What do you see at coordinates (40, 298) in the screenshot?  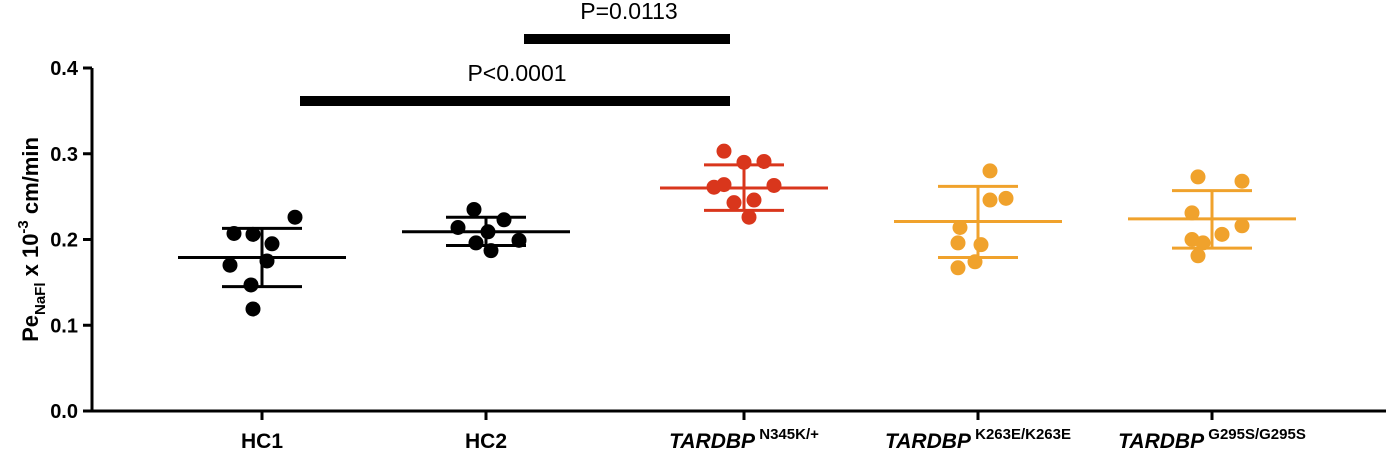 I see `y-axis-label-subscript: NaFl` at bounding box center [40, 298].